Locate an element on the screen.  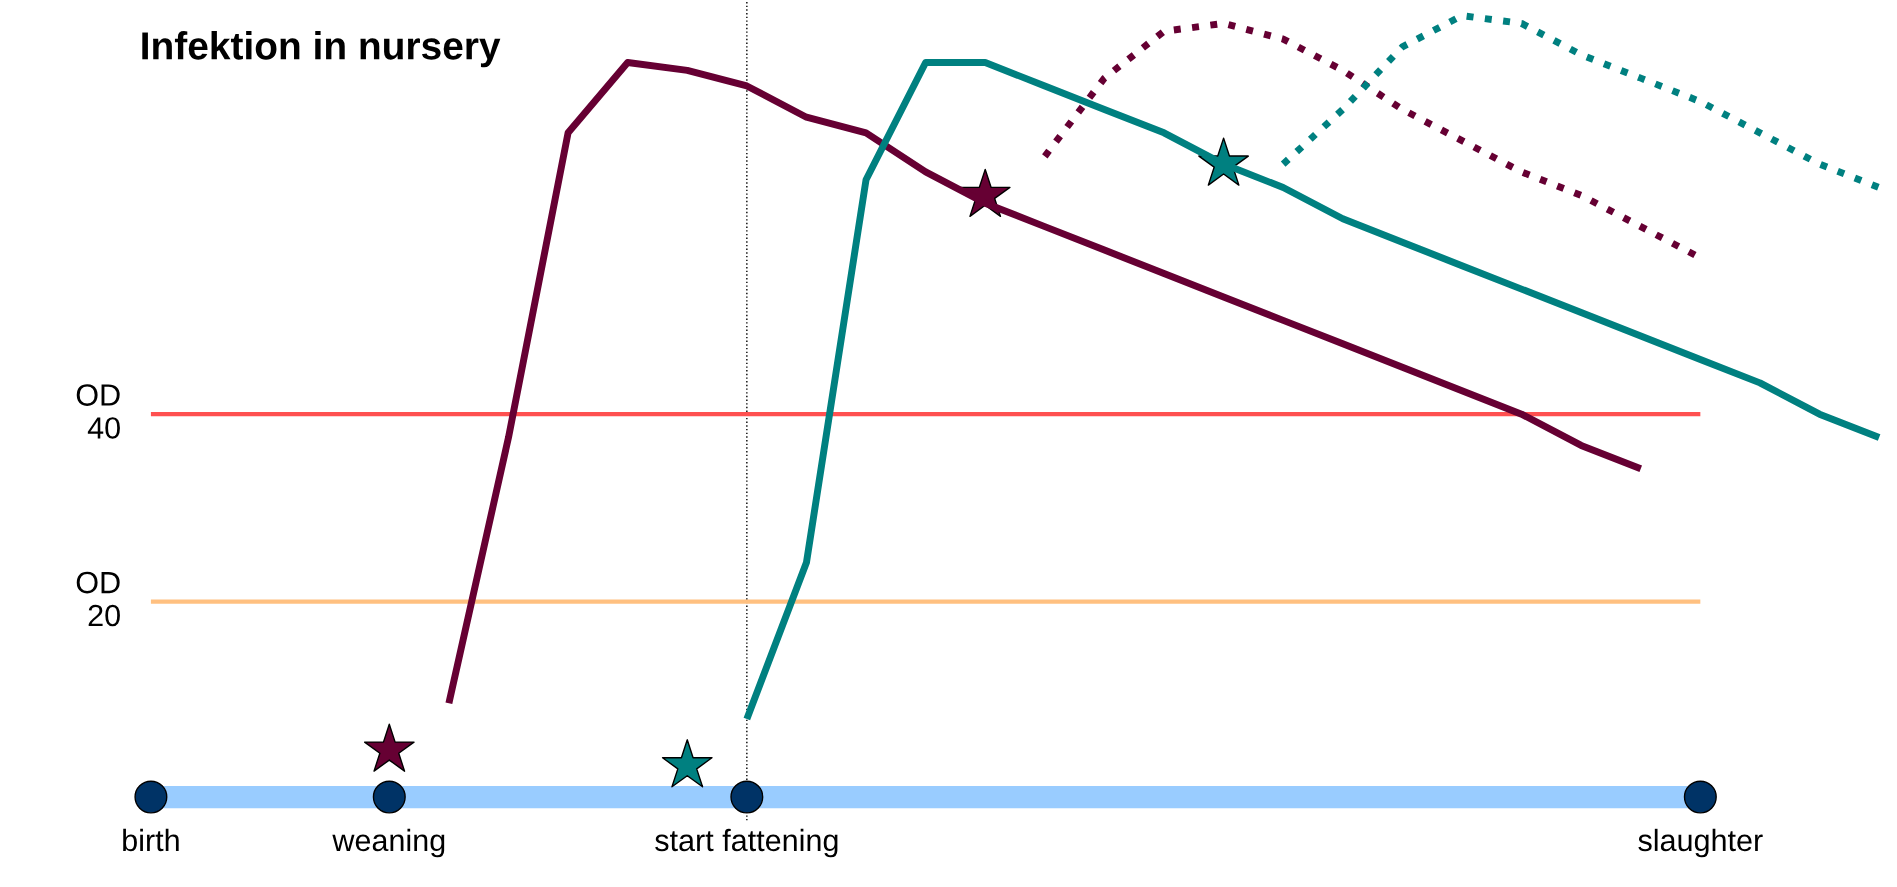
series-label: OD 40 is located at coordinates (98, 411).